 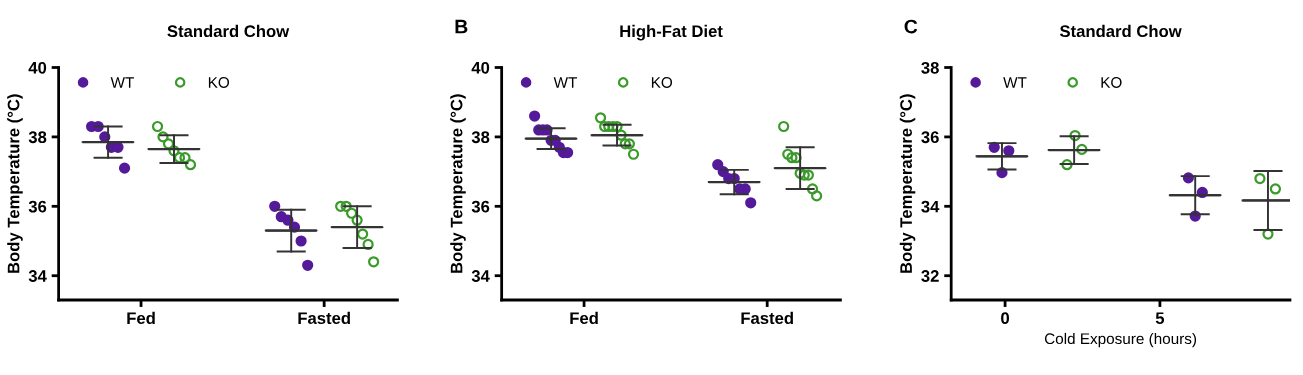 What do you see at coordinates (671, 32) in the screenshot?
I see `chart-title: High-Fat Diet` at bounding box center [671, 32].